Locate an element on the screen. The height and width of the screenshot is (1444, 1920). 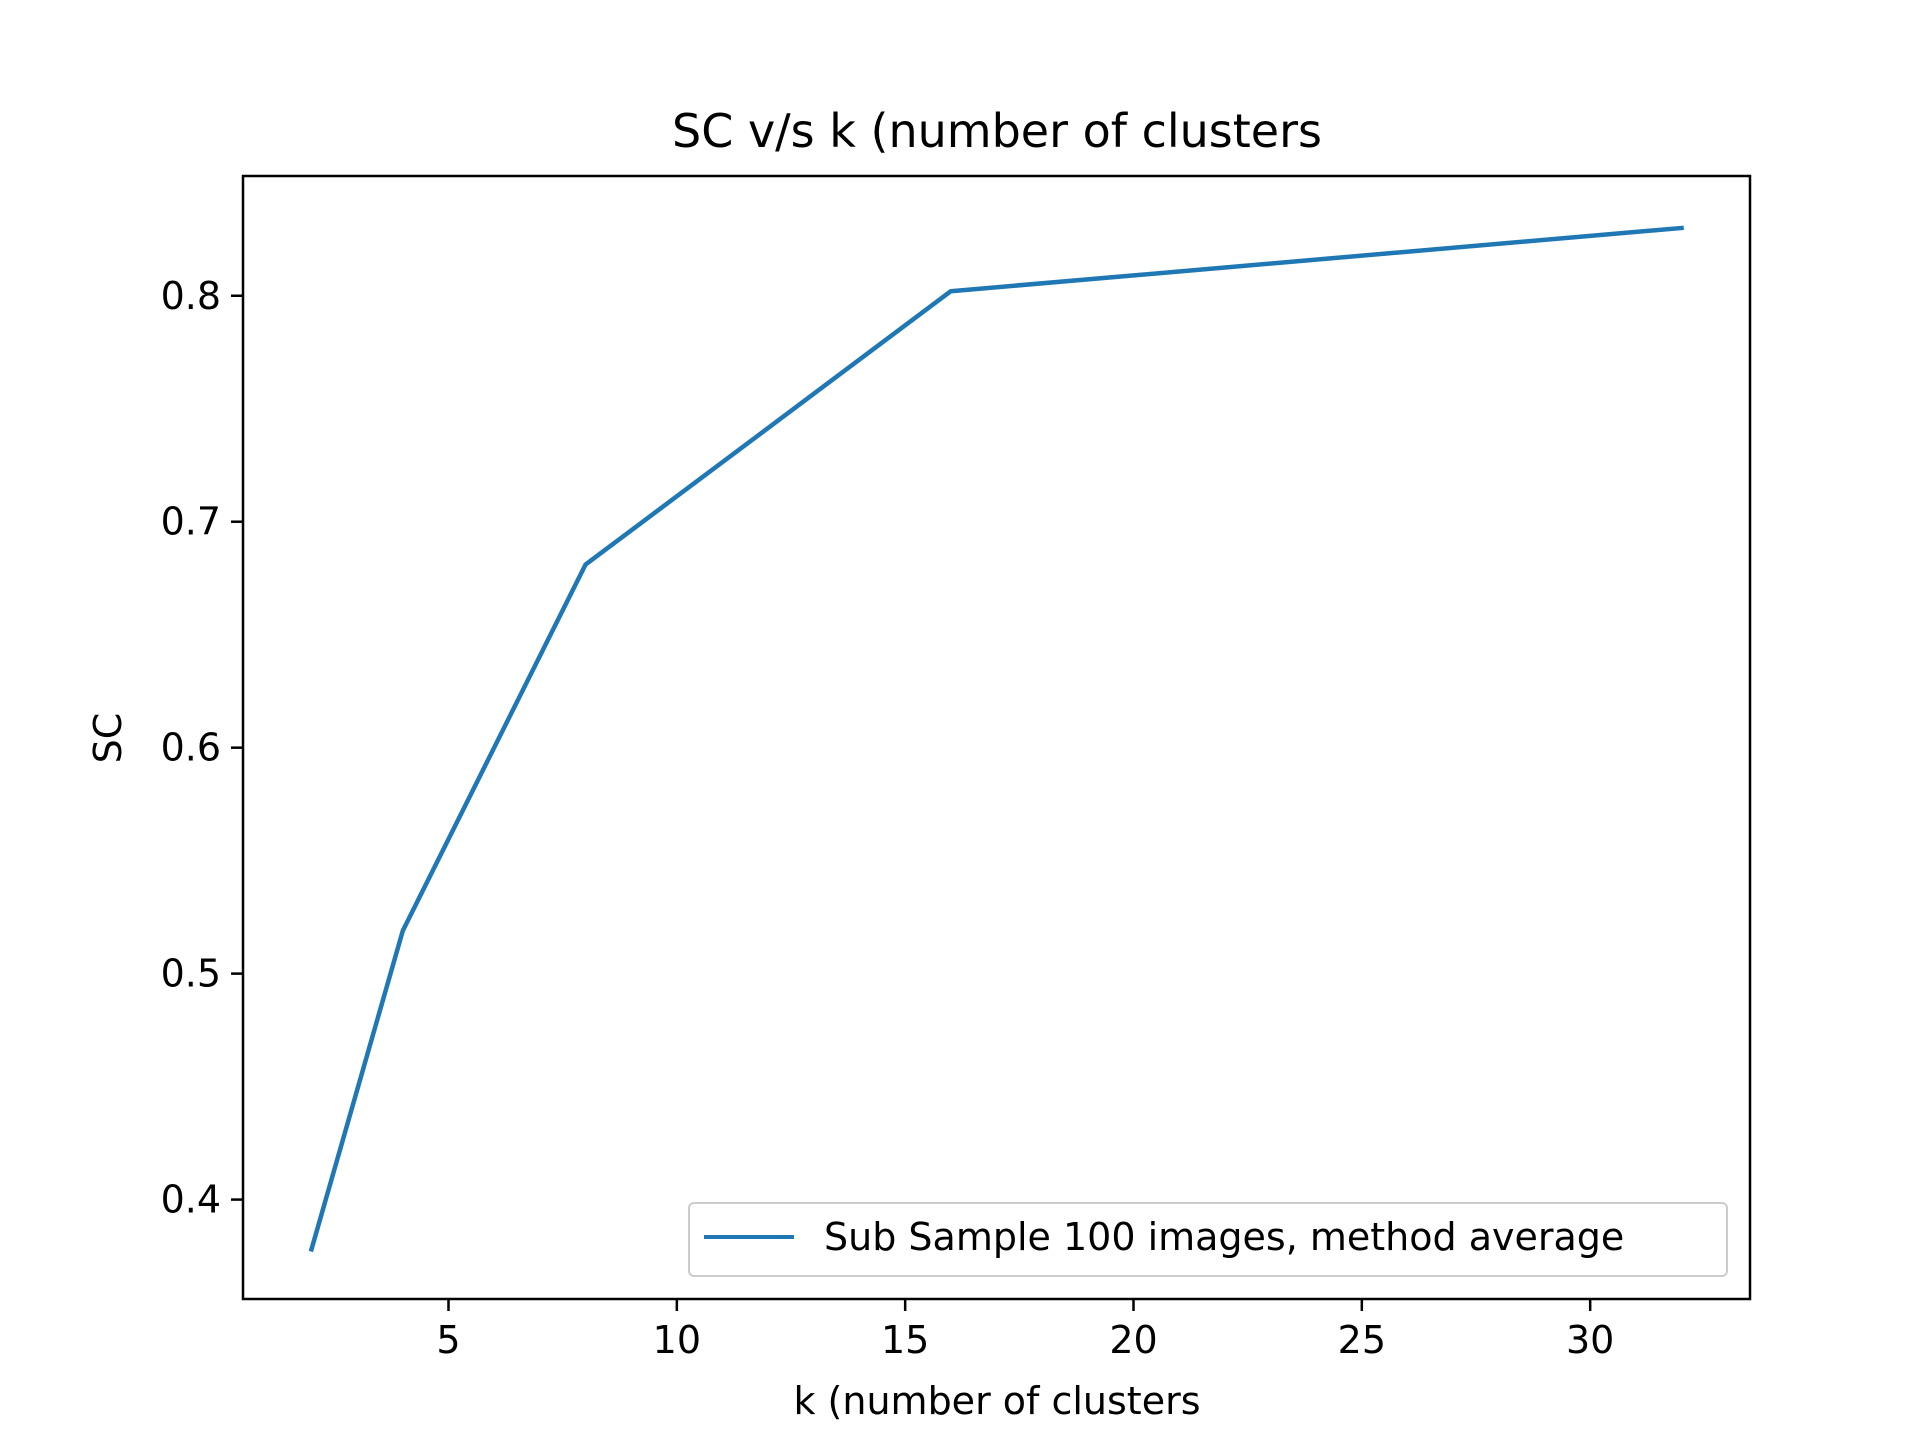
y-axis-ticks: 0.4 0.5 0.6 0.7 0.8 is located at coordinates (202, 748).